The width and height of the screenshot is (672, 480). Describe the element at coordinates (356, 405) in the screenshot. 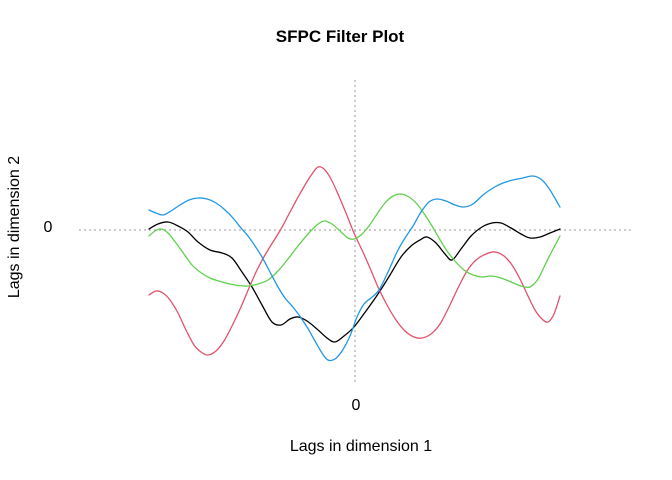

I see `x-axis-zero-tick-label: 0` at that location.